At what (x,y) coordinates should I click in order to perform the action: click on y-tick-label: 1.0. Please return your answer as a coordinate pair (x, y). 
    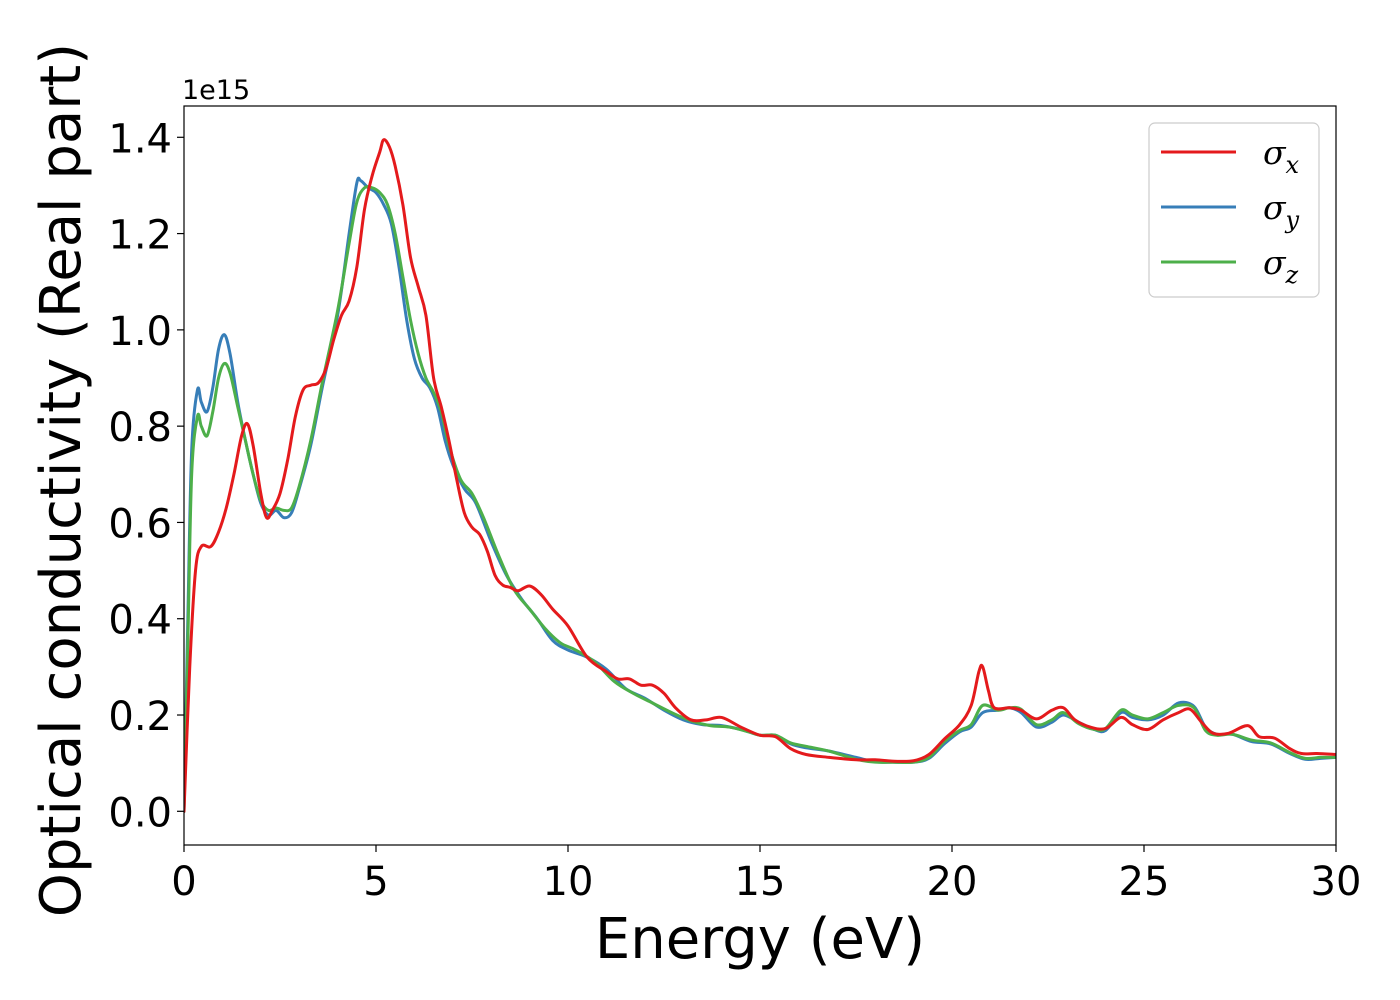
    Looking at the image, I should click on (140, 332).